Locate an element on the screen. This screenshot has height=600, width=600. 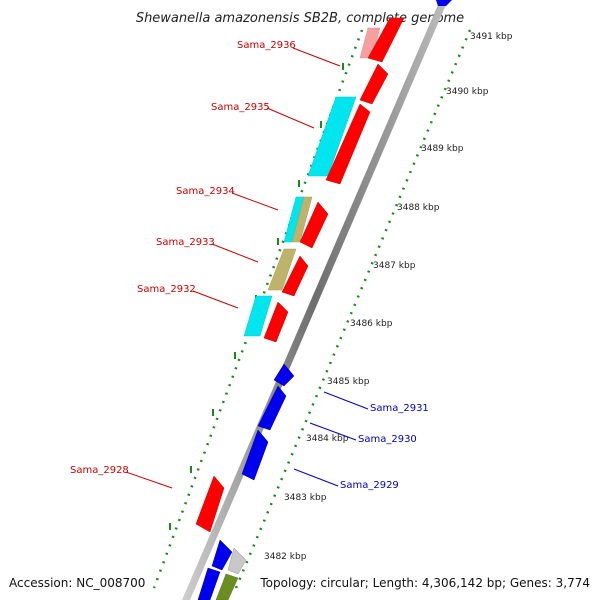
kbp-tick: 3486 kbp is located at coordinates (371, 324).